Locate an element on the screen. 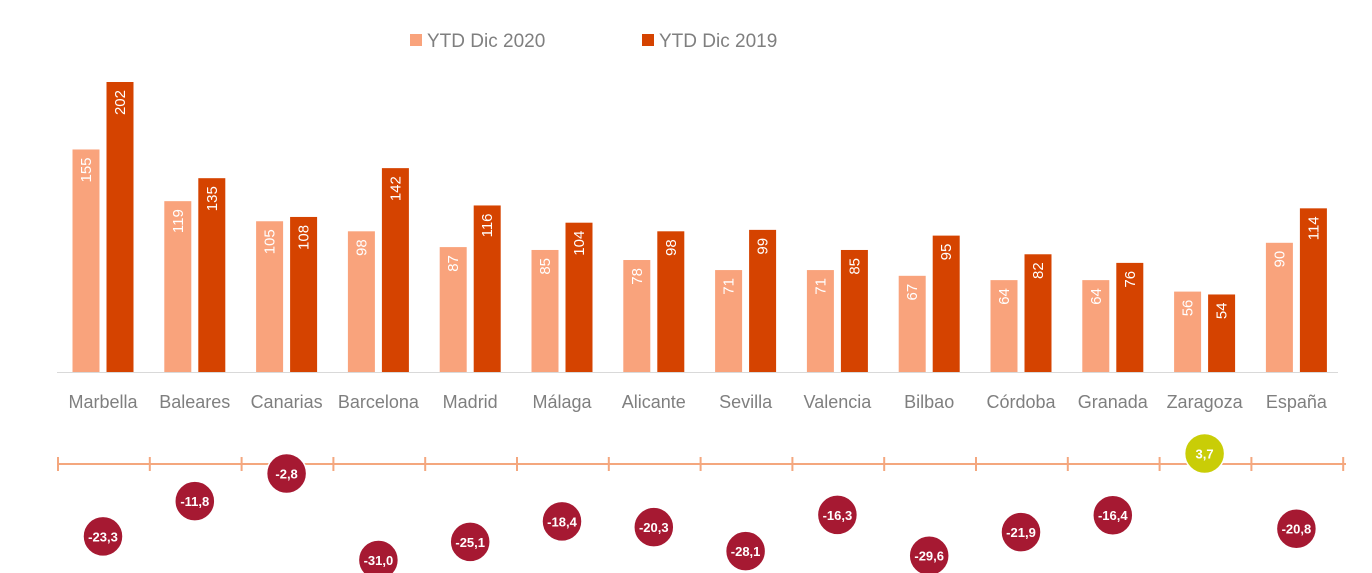 This screenshot has width=1372, height=573. variation-label: -2,8 is located at coordinates (286, 473).